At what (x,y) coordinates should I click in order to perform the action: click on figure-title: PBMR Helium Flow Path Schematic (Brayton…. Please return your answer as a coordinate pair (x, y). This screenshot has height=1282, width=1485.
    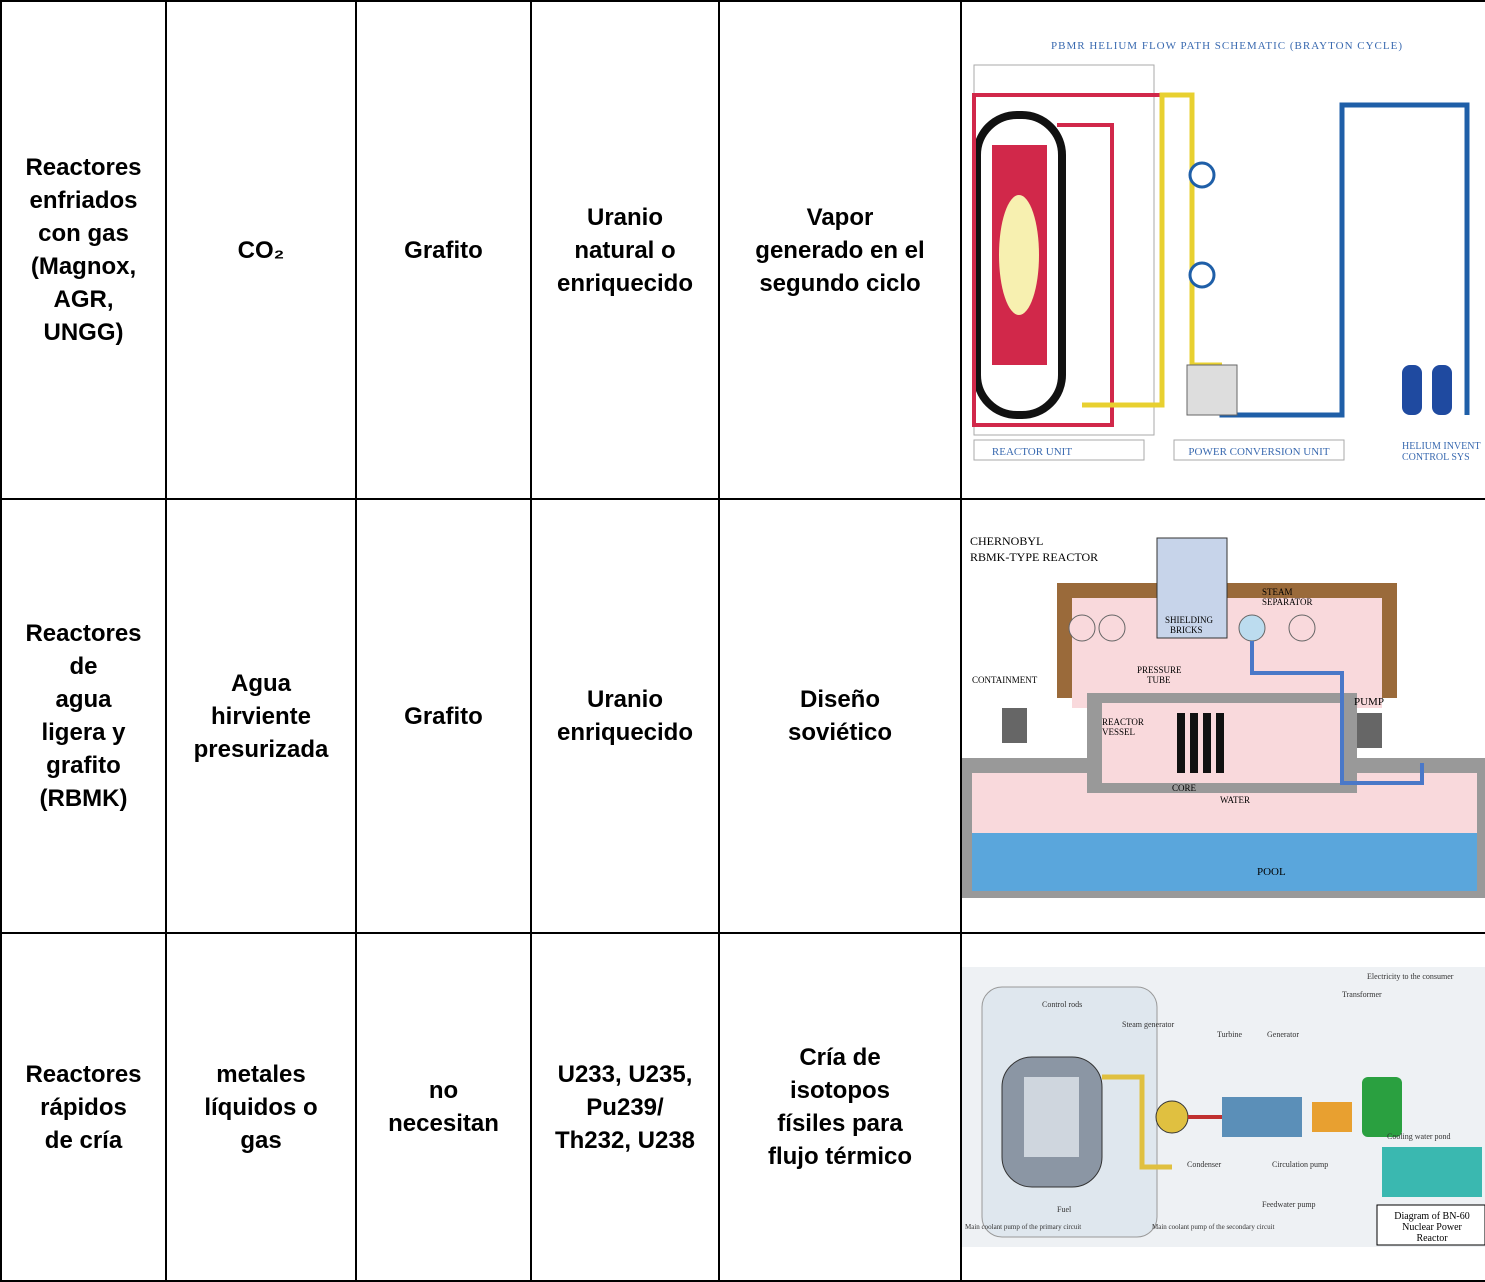
    Looking at the image, I should click on (1227, 46).